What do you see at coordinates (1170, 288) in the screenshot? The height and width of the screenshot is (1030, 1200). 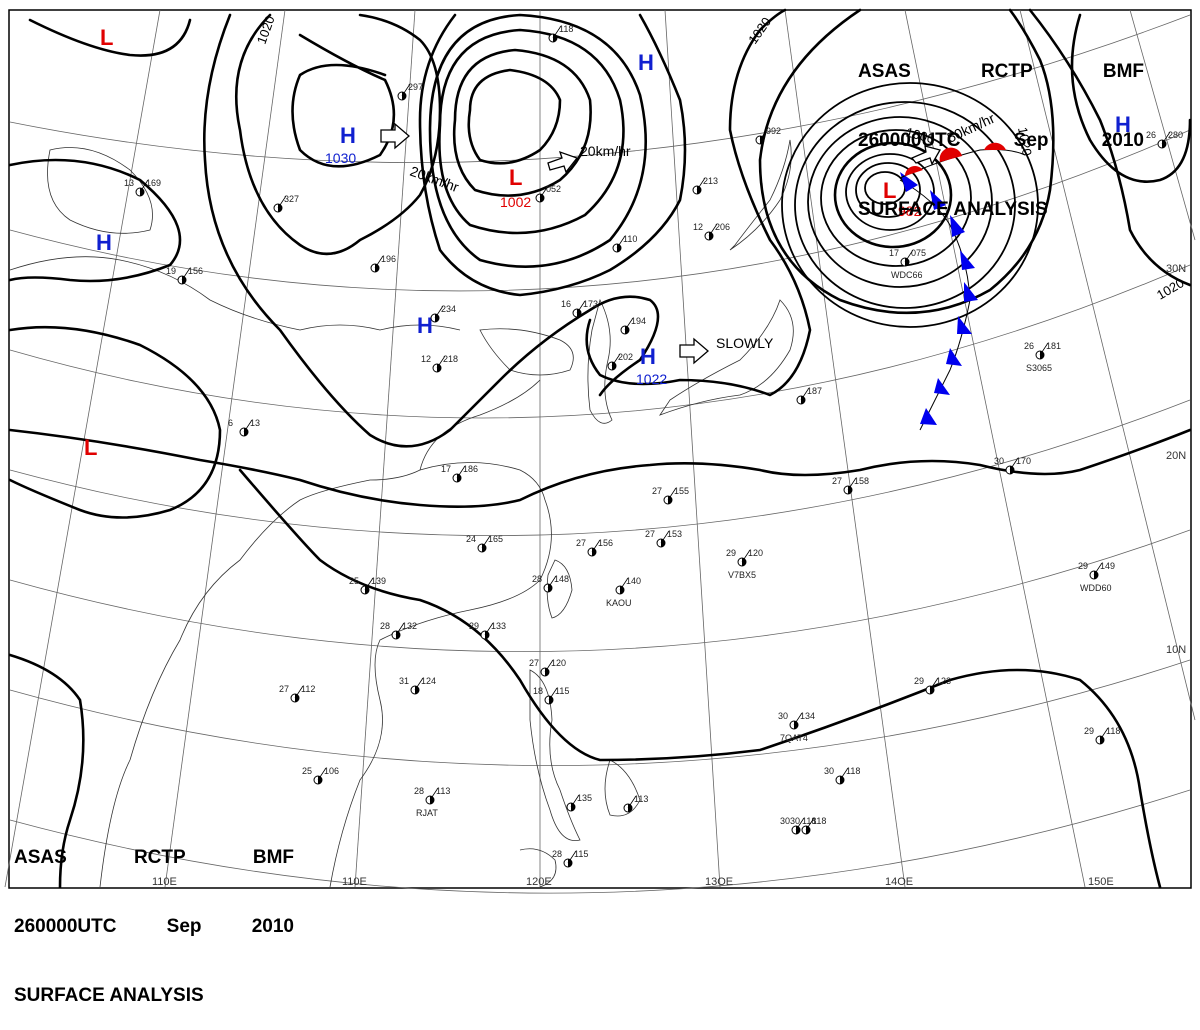 I see `isobar-label: 1020` at bounding box center [1170, 288].